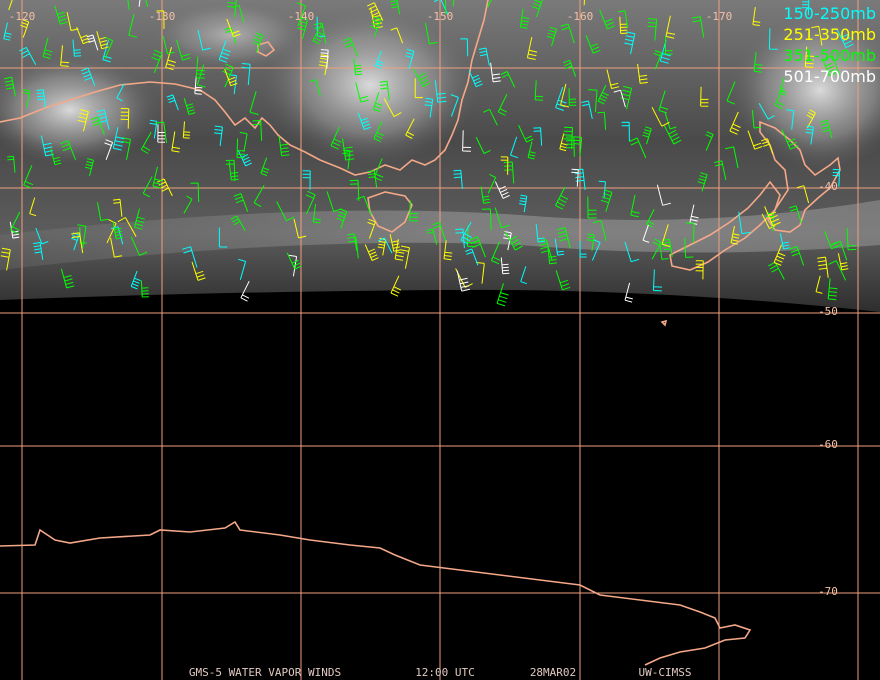 This screenshot has height=680, width=880. I want to click on australia-coast, so click(244, 88).